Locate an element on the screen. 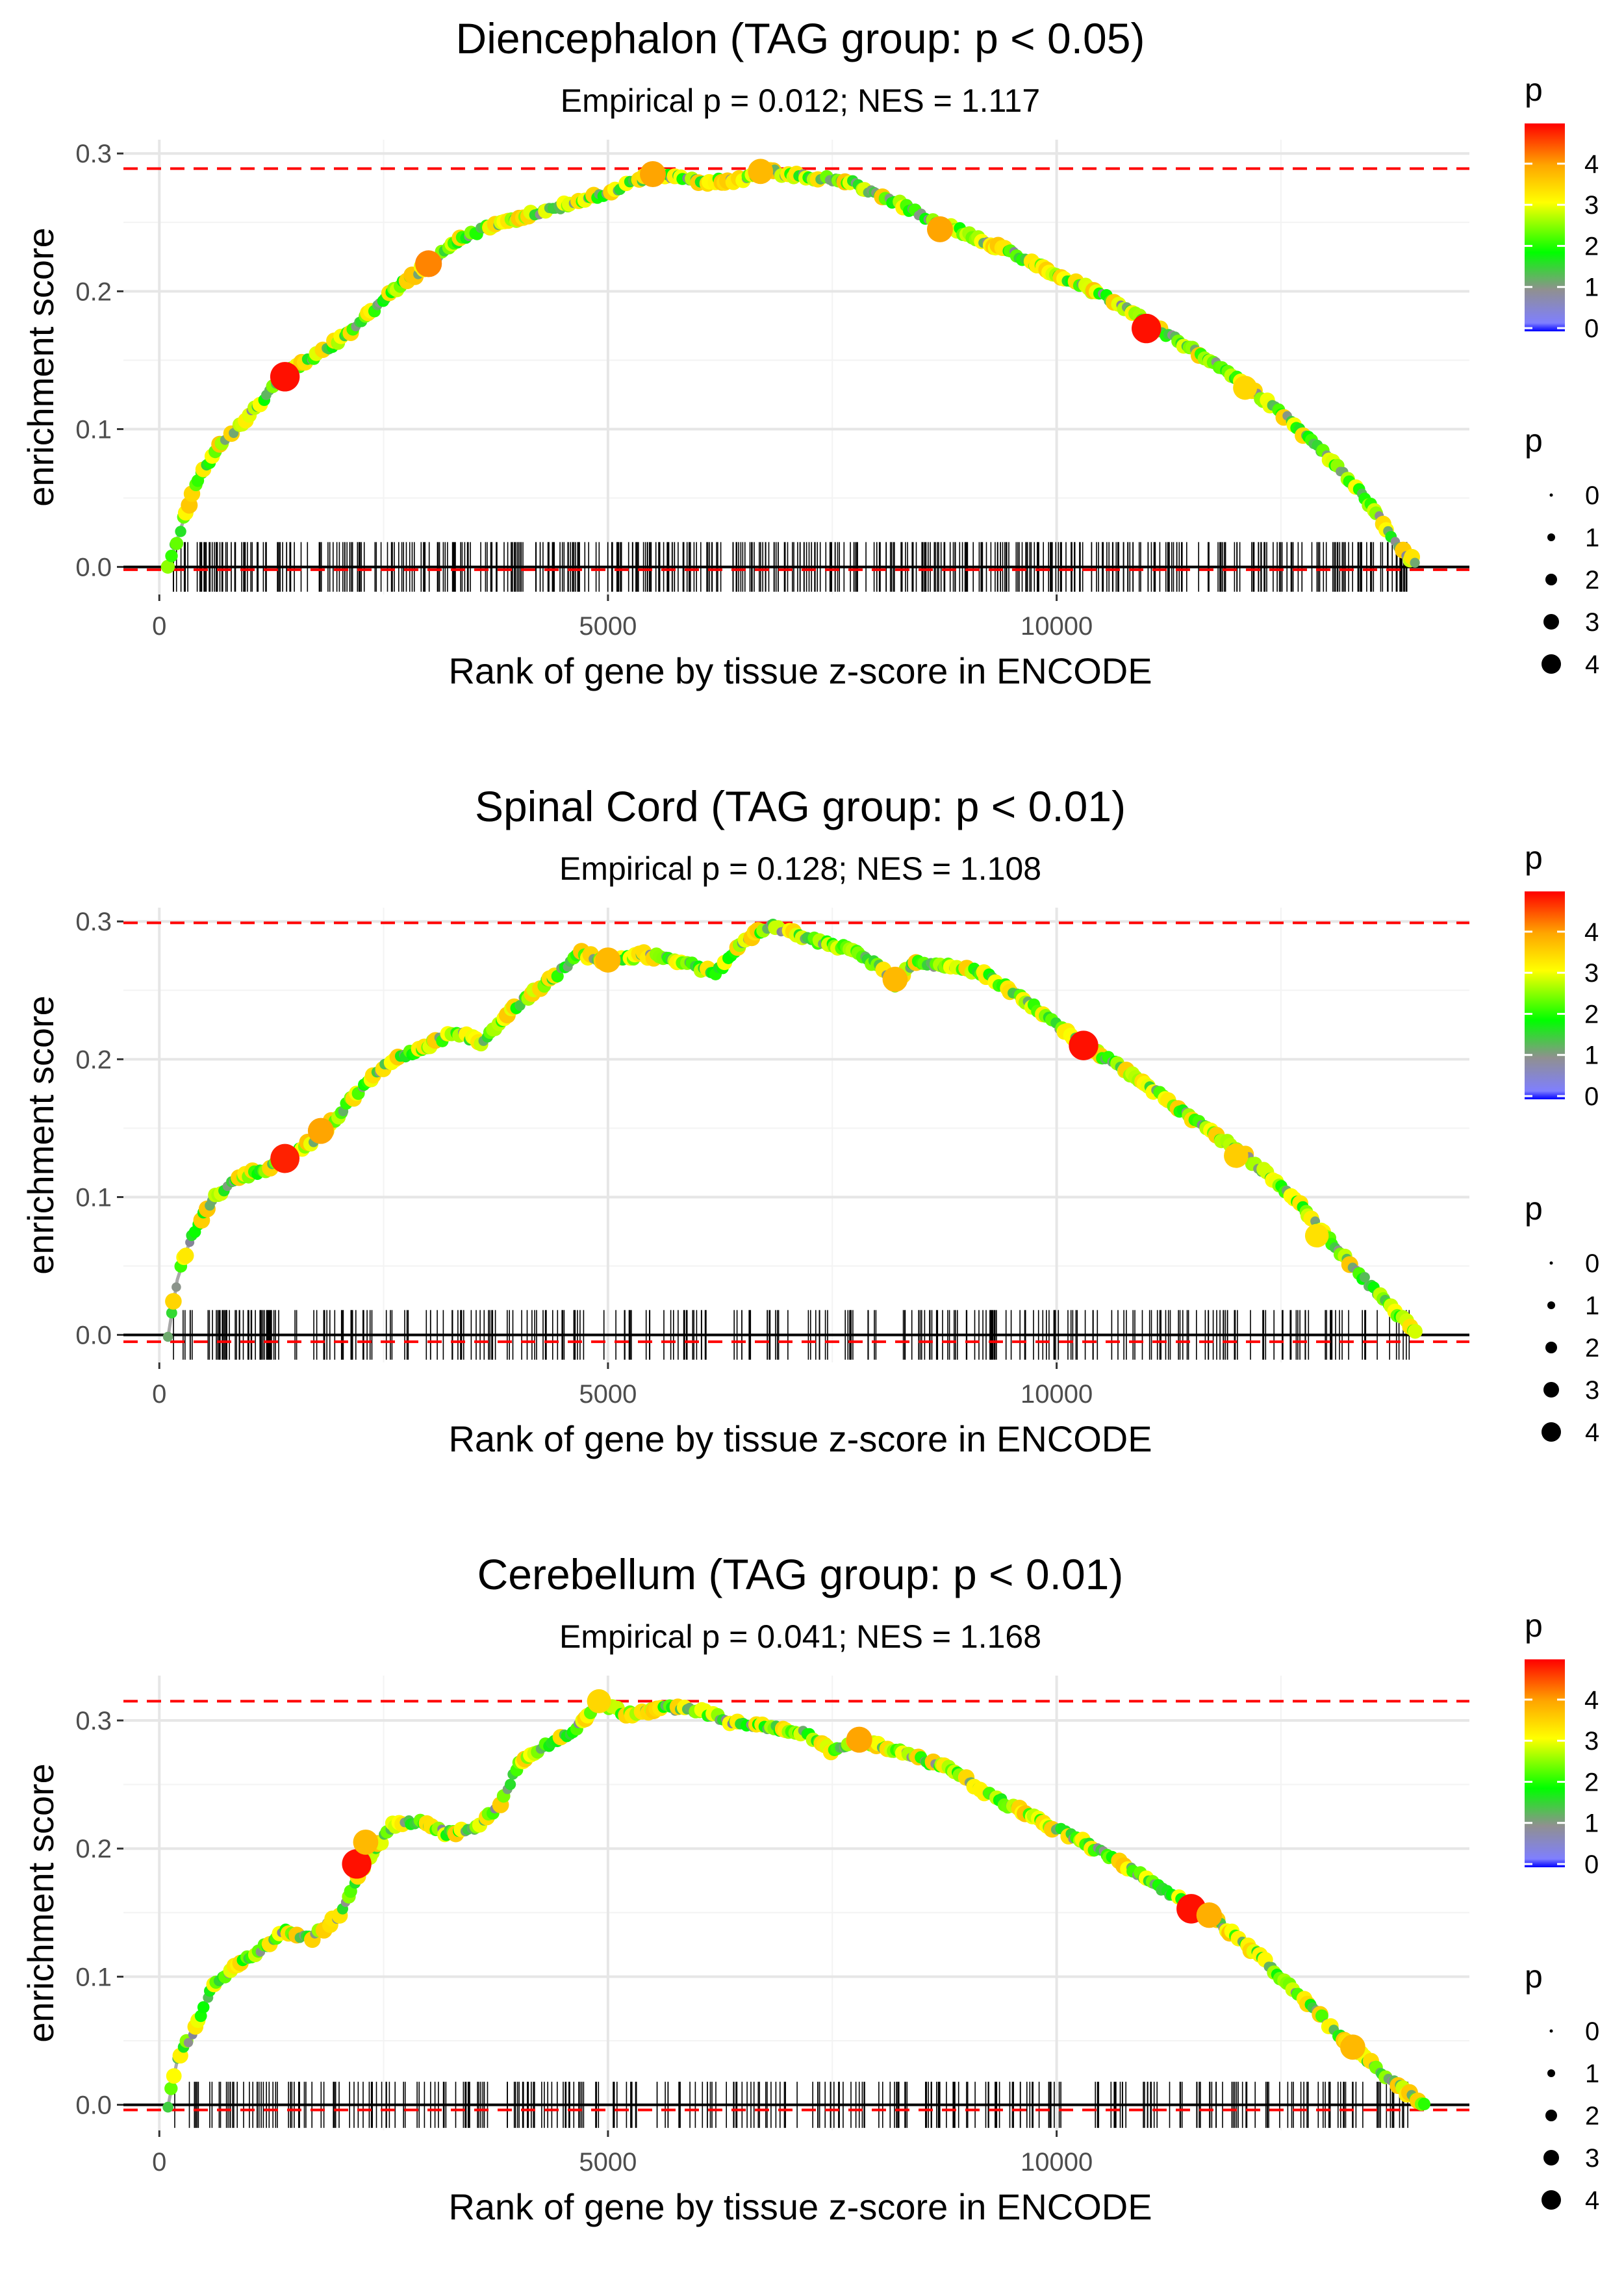  size-legend-label: 4 is located at coordinates (1592, 1432).